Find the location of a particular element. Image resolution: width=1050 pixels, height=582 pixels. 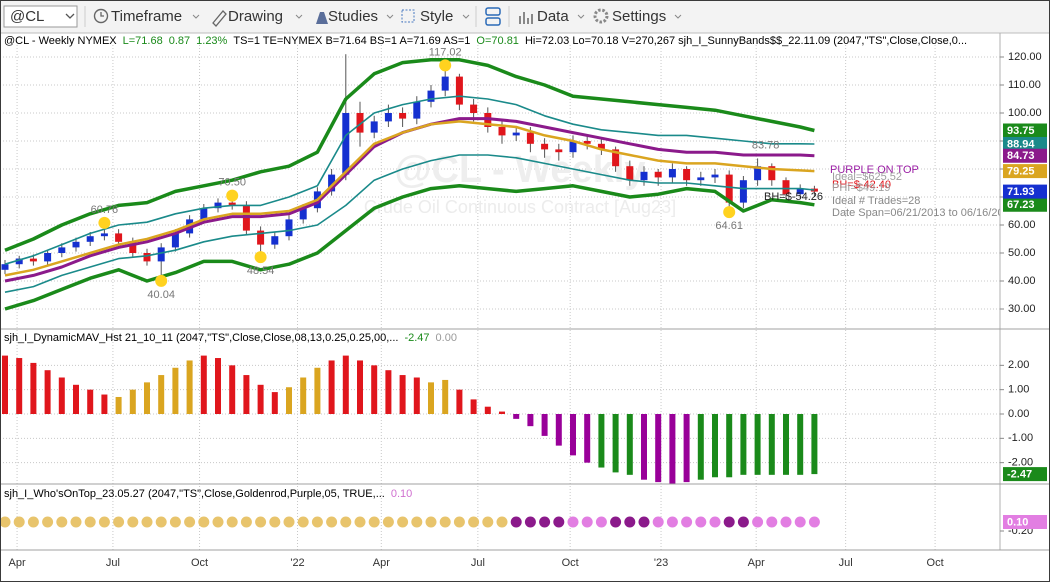

header-part: 1.23% is located at coordinates (211, 41).